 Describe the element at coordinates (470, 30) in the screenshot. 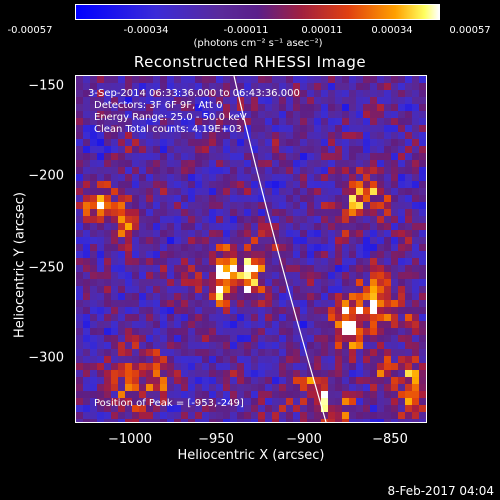

I see `colorbar-tick-label: 0.00057` at that location.